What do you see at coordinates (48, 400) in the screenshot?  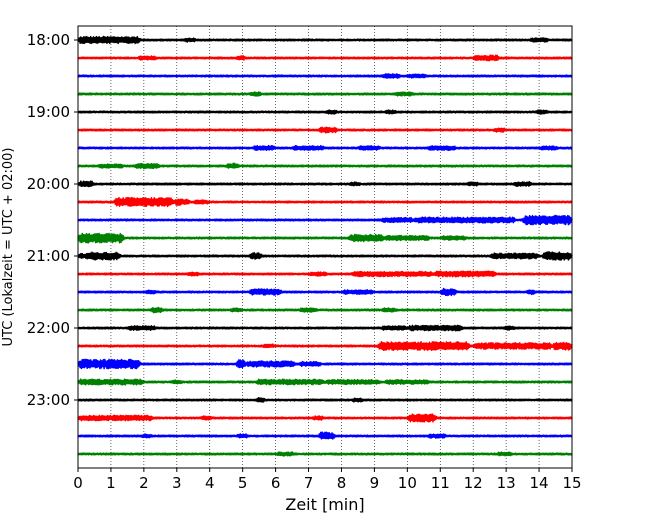 I see `y-tick-label: 23:00` at bounding box center [48, 400].